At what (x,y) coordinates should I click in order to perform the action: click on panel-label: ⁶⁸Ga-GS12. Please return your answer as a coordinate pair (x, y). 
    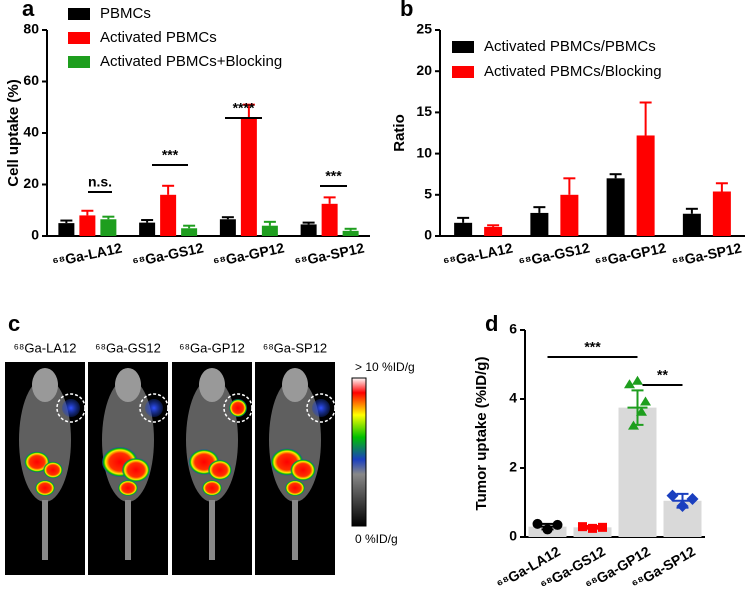
    Looking at the image, I should click on (128, 347).